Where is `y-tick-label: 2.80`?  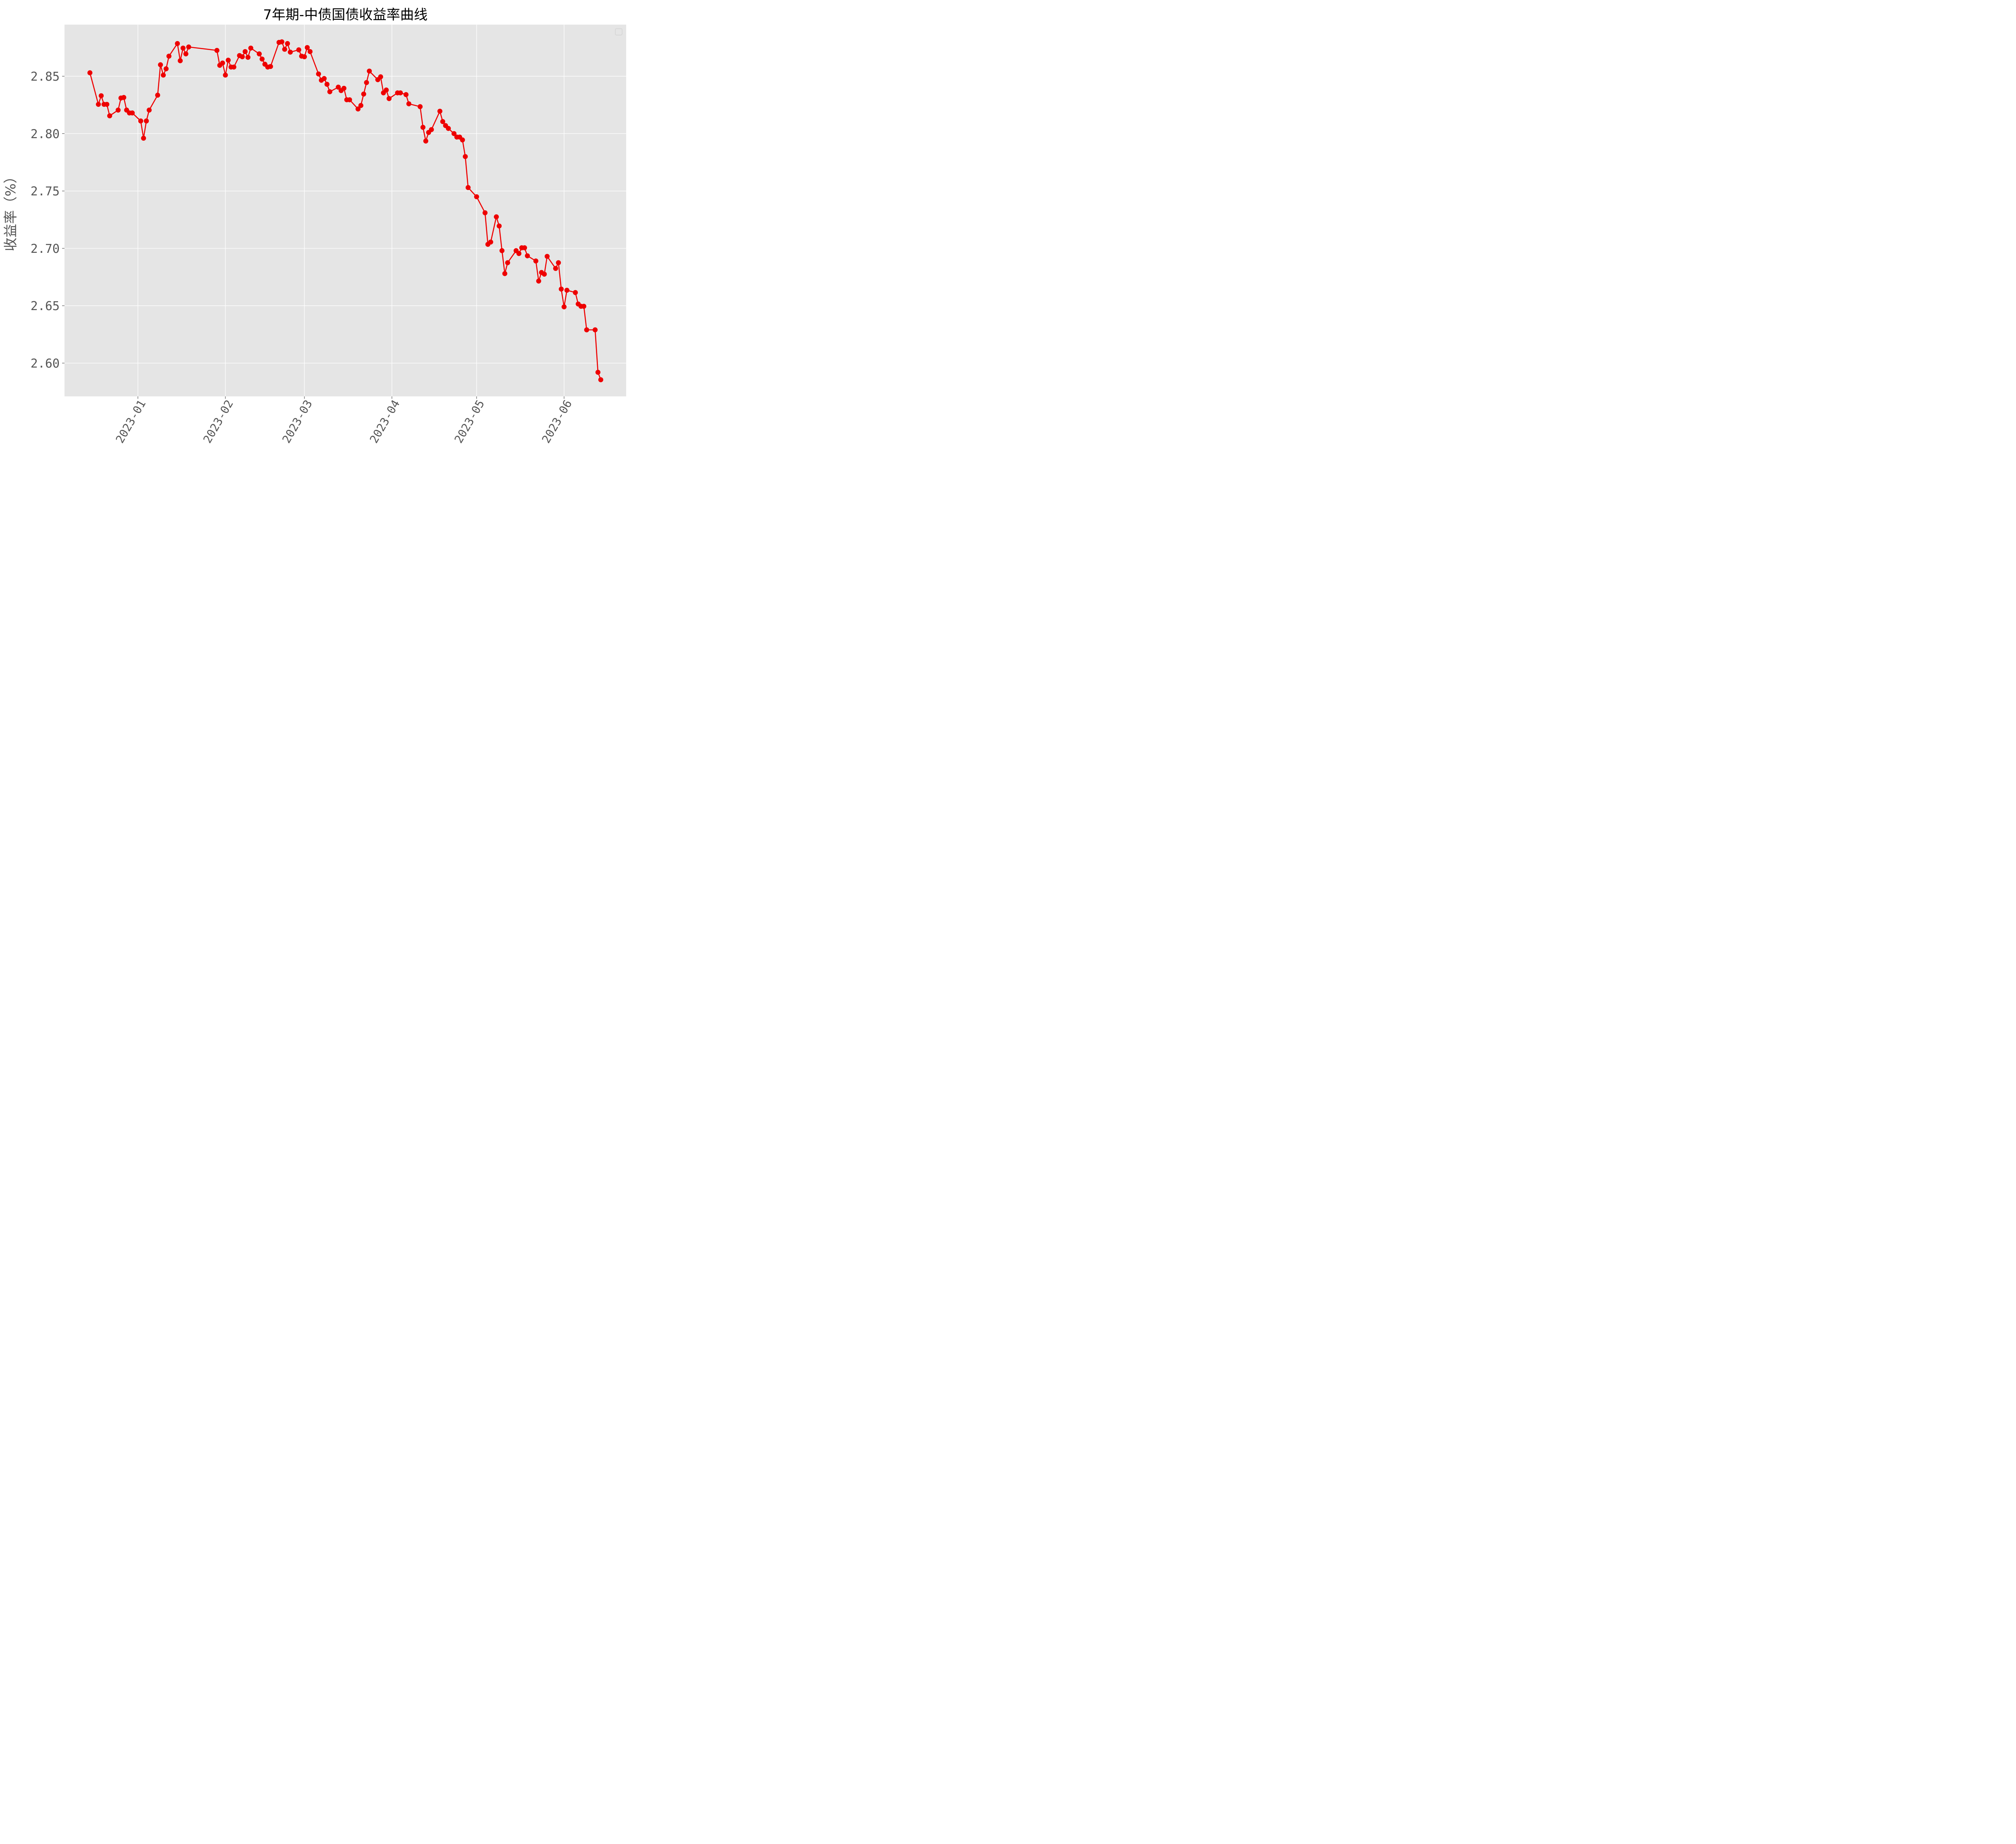
y-tick-label: 2.80 is located at coordinates (45, 134).